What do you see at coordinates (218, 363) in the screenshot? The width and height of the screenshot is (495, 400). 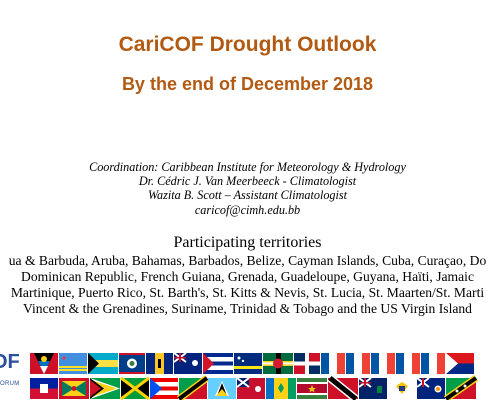 I see `flag-cuba` at bounding box center [218, 363].